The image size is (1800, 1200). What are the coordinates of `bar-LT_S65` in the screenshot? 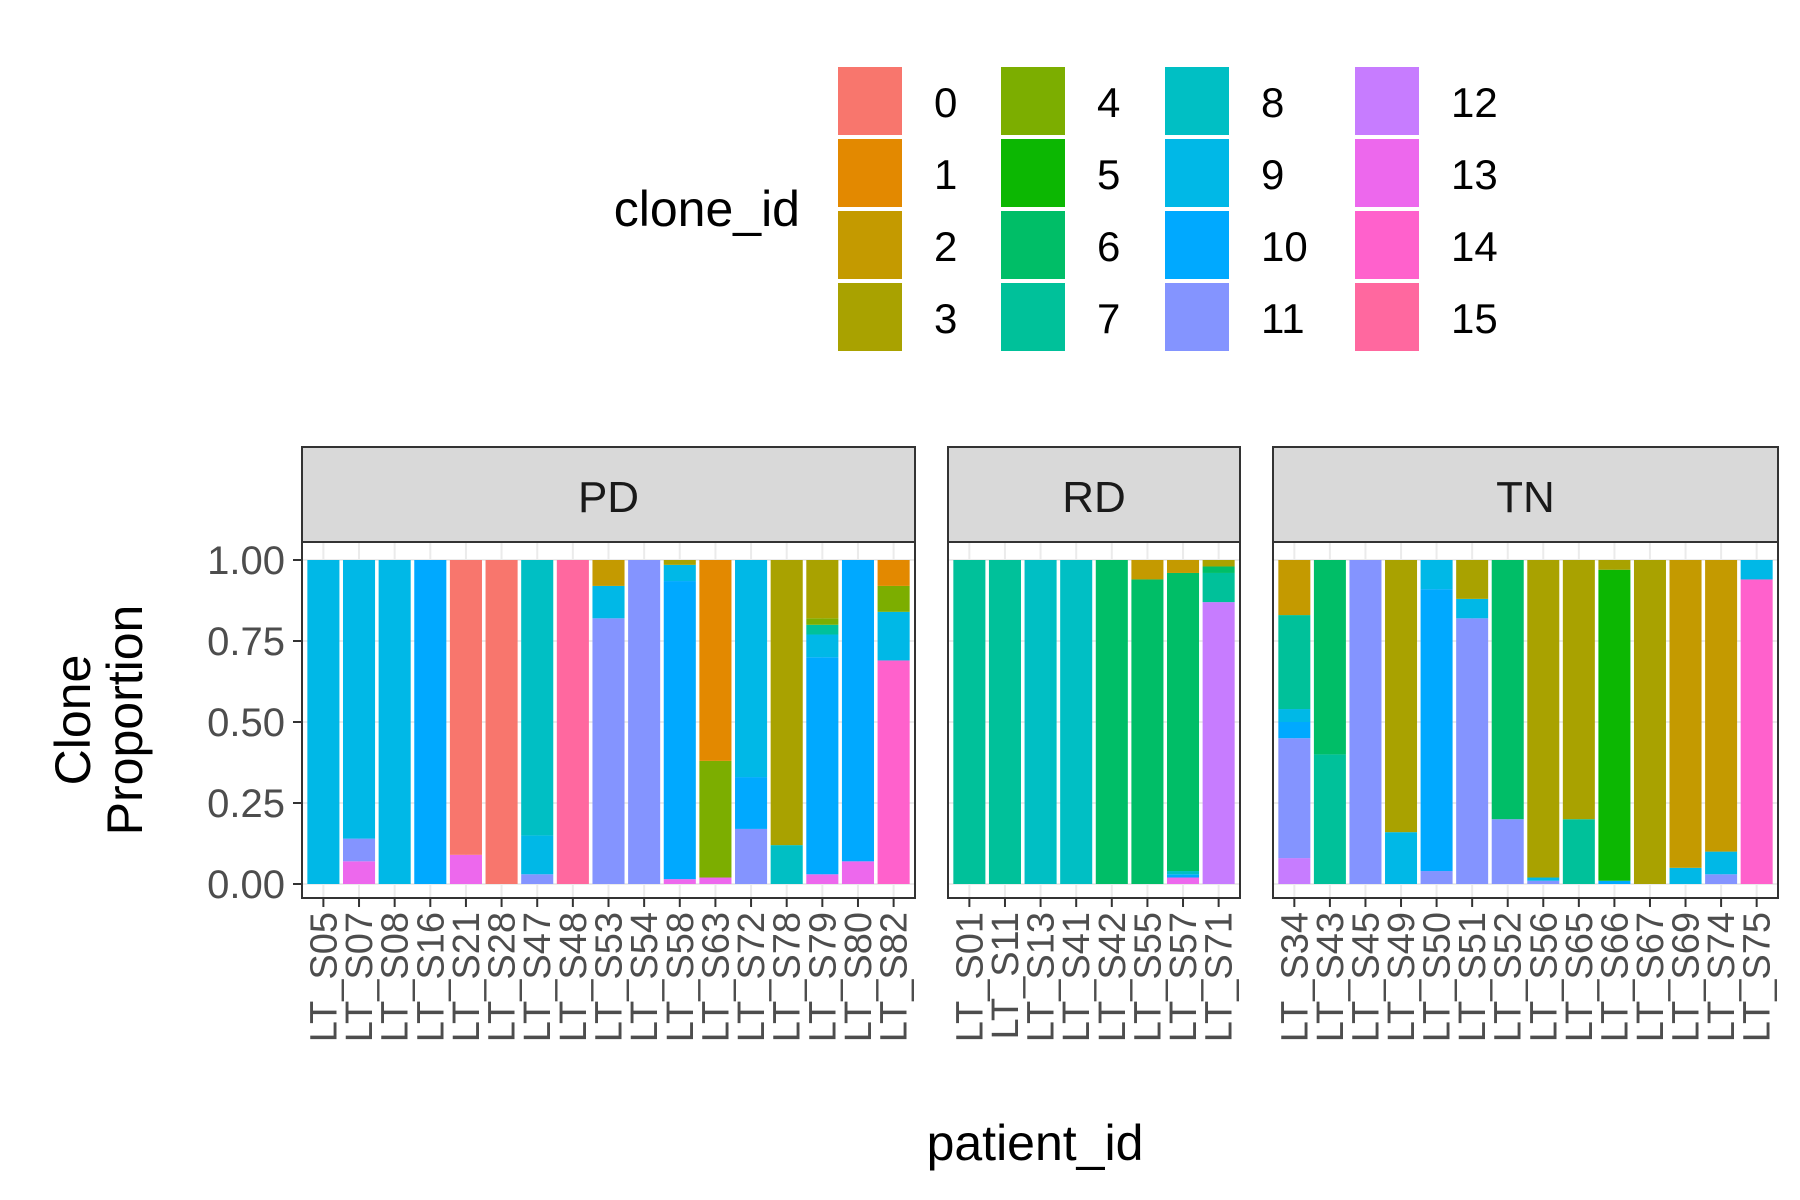 It's located at (1578, 722).